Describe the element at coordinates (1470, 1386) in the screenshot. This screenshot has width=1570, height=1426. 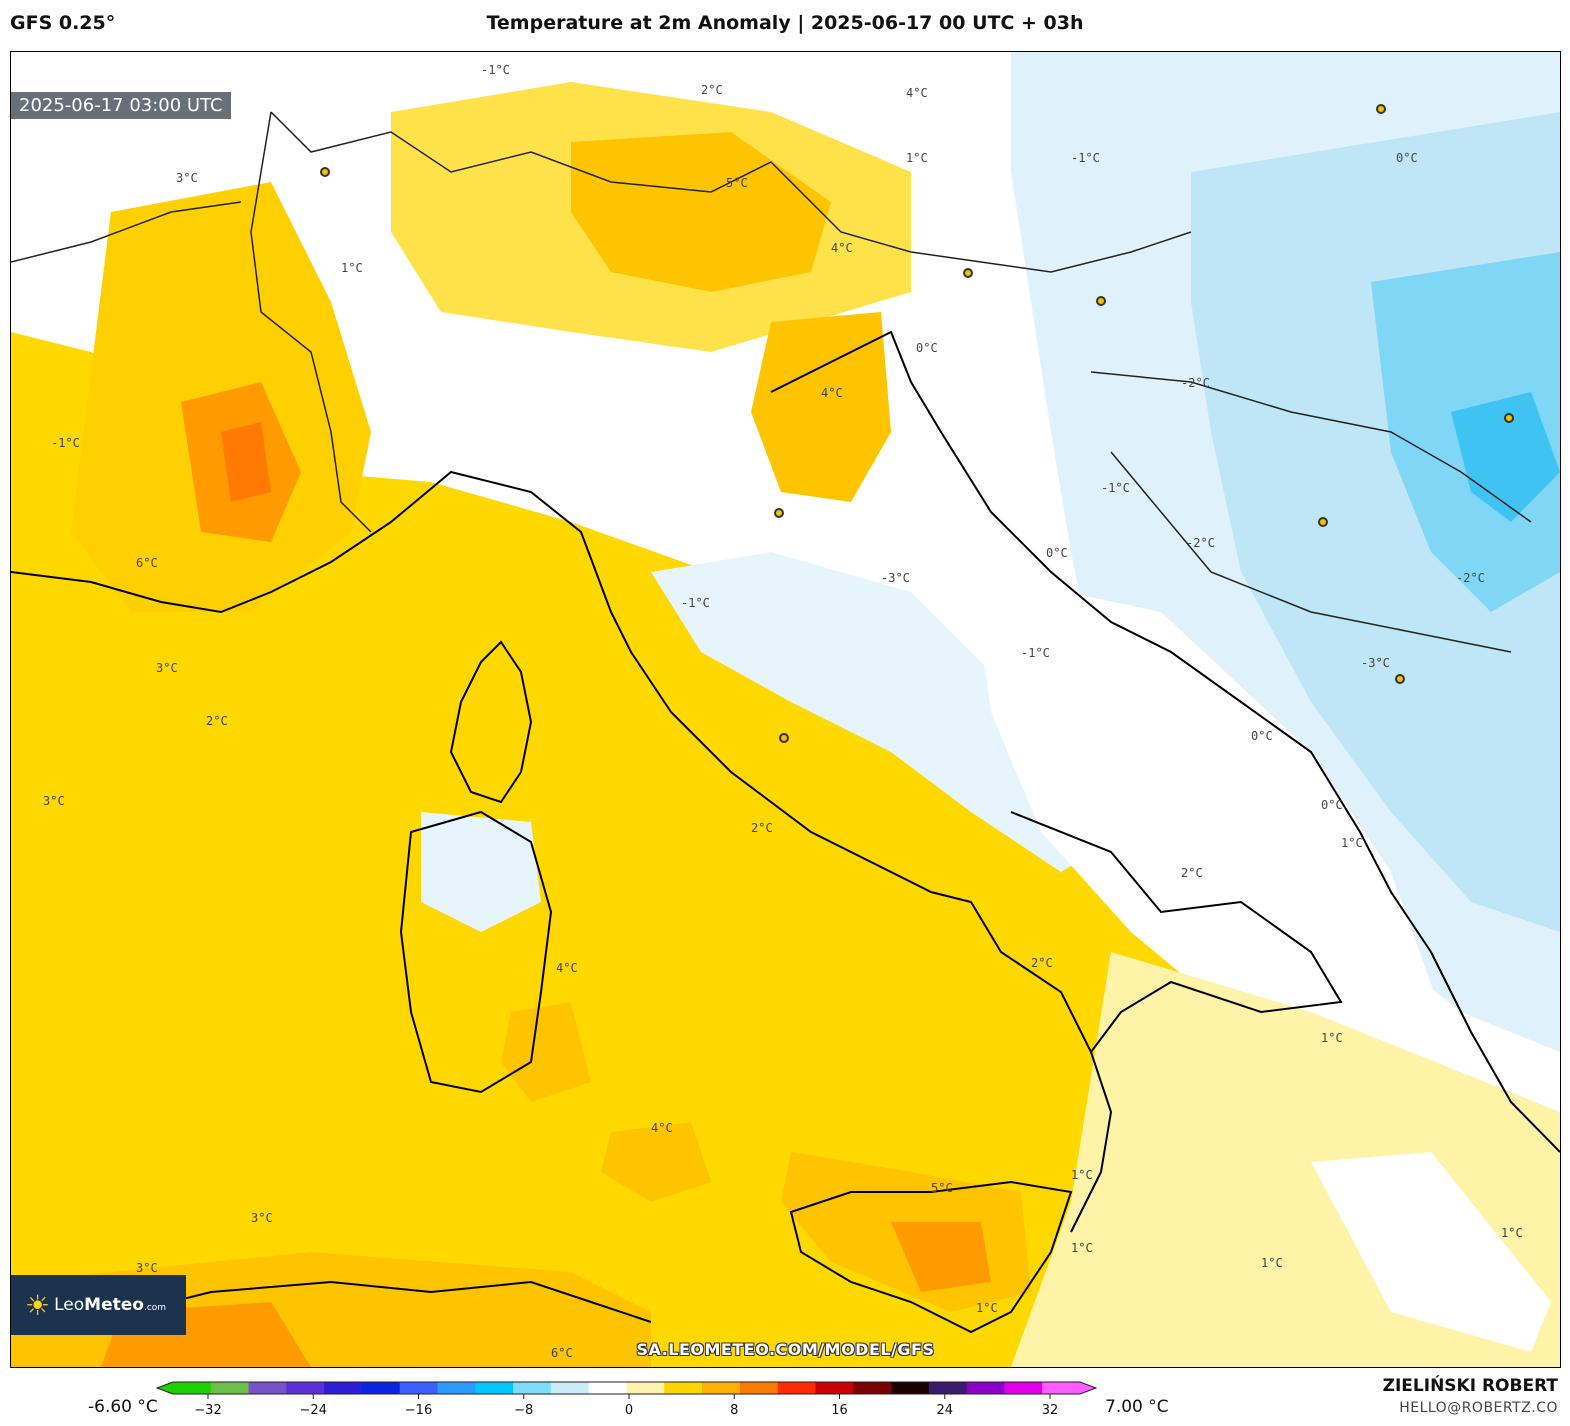
I see `author-name: ZIELIŃSKI ROBERT` at that location.